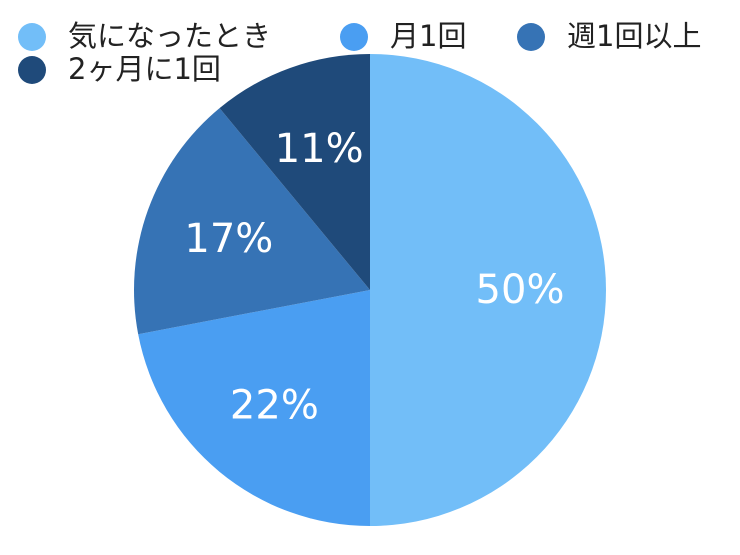 The width and height of the screenshot is (740, 555). I want to click on slice-label-0: 50%, so click(520, 290).